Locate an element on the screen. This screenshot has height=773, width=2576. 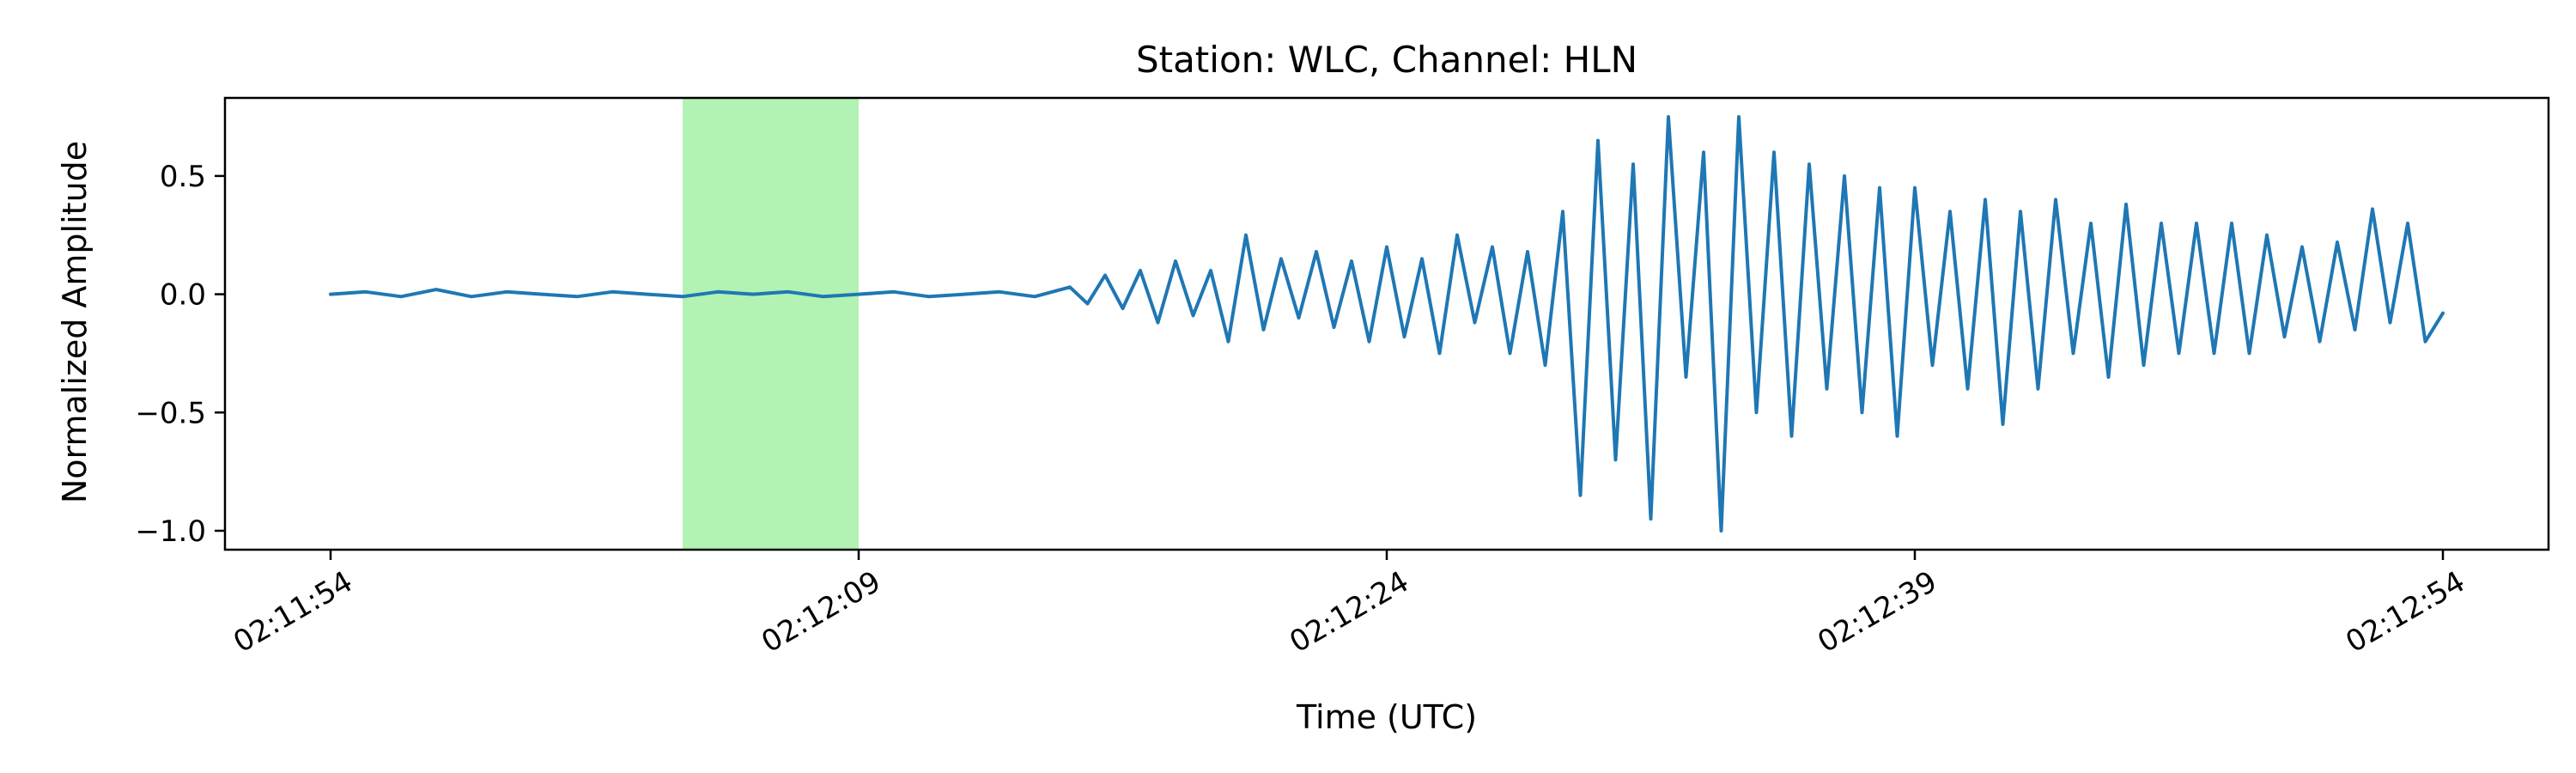
x-tick-label: 02:12:54 is located at coordinates (2405, 612).